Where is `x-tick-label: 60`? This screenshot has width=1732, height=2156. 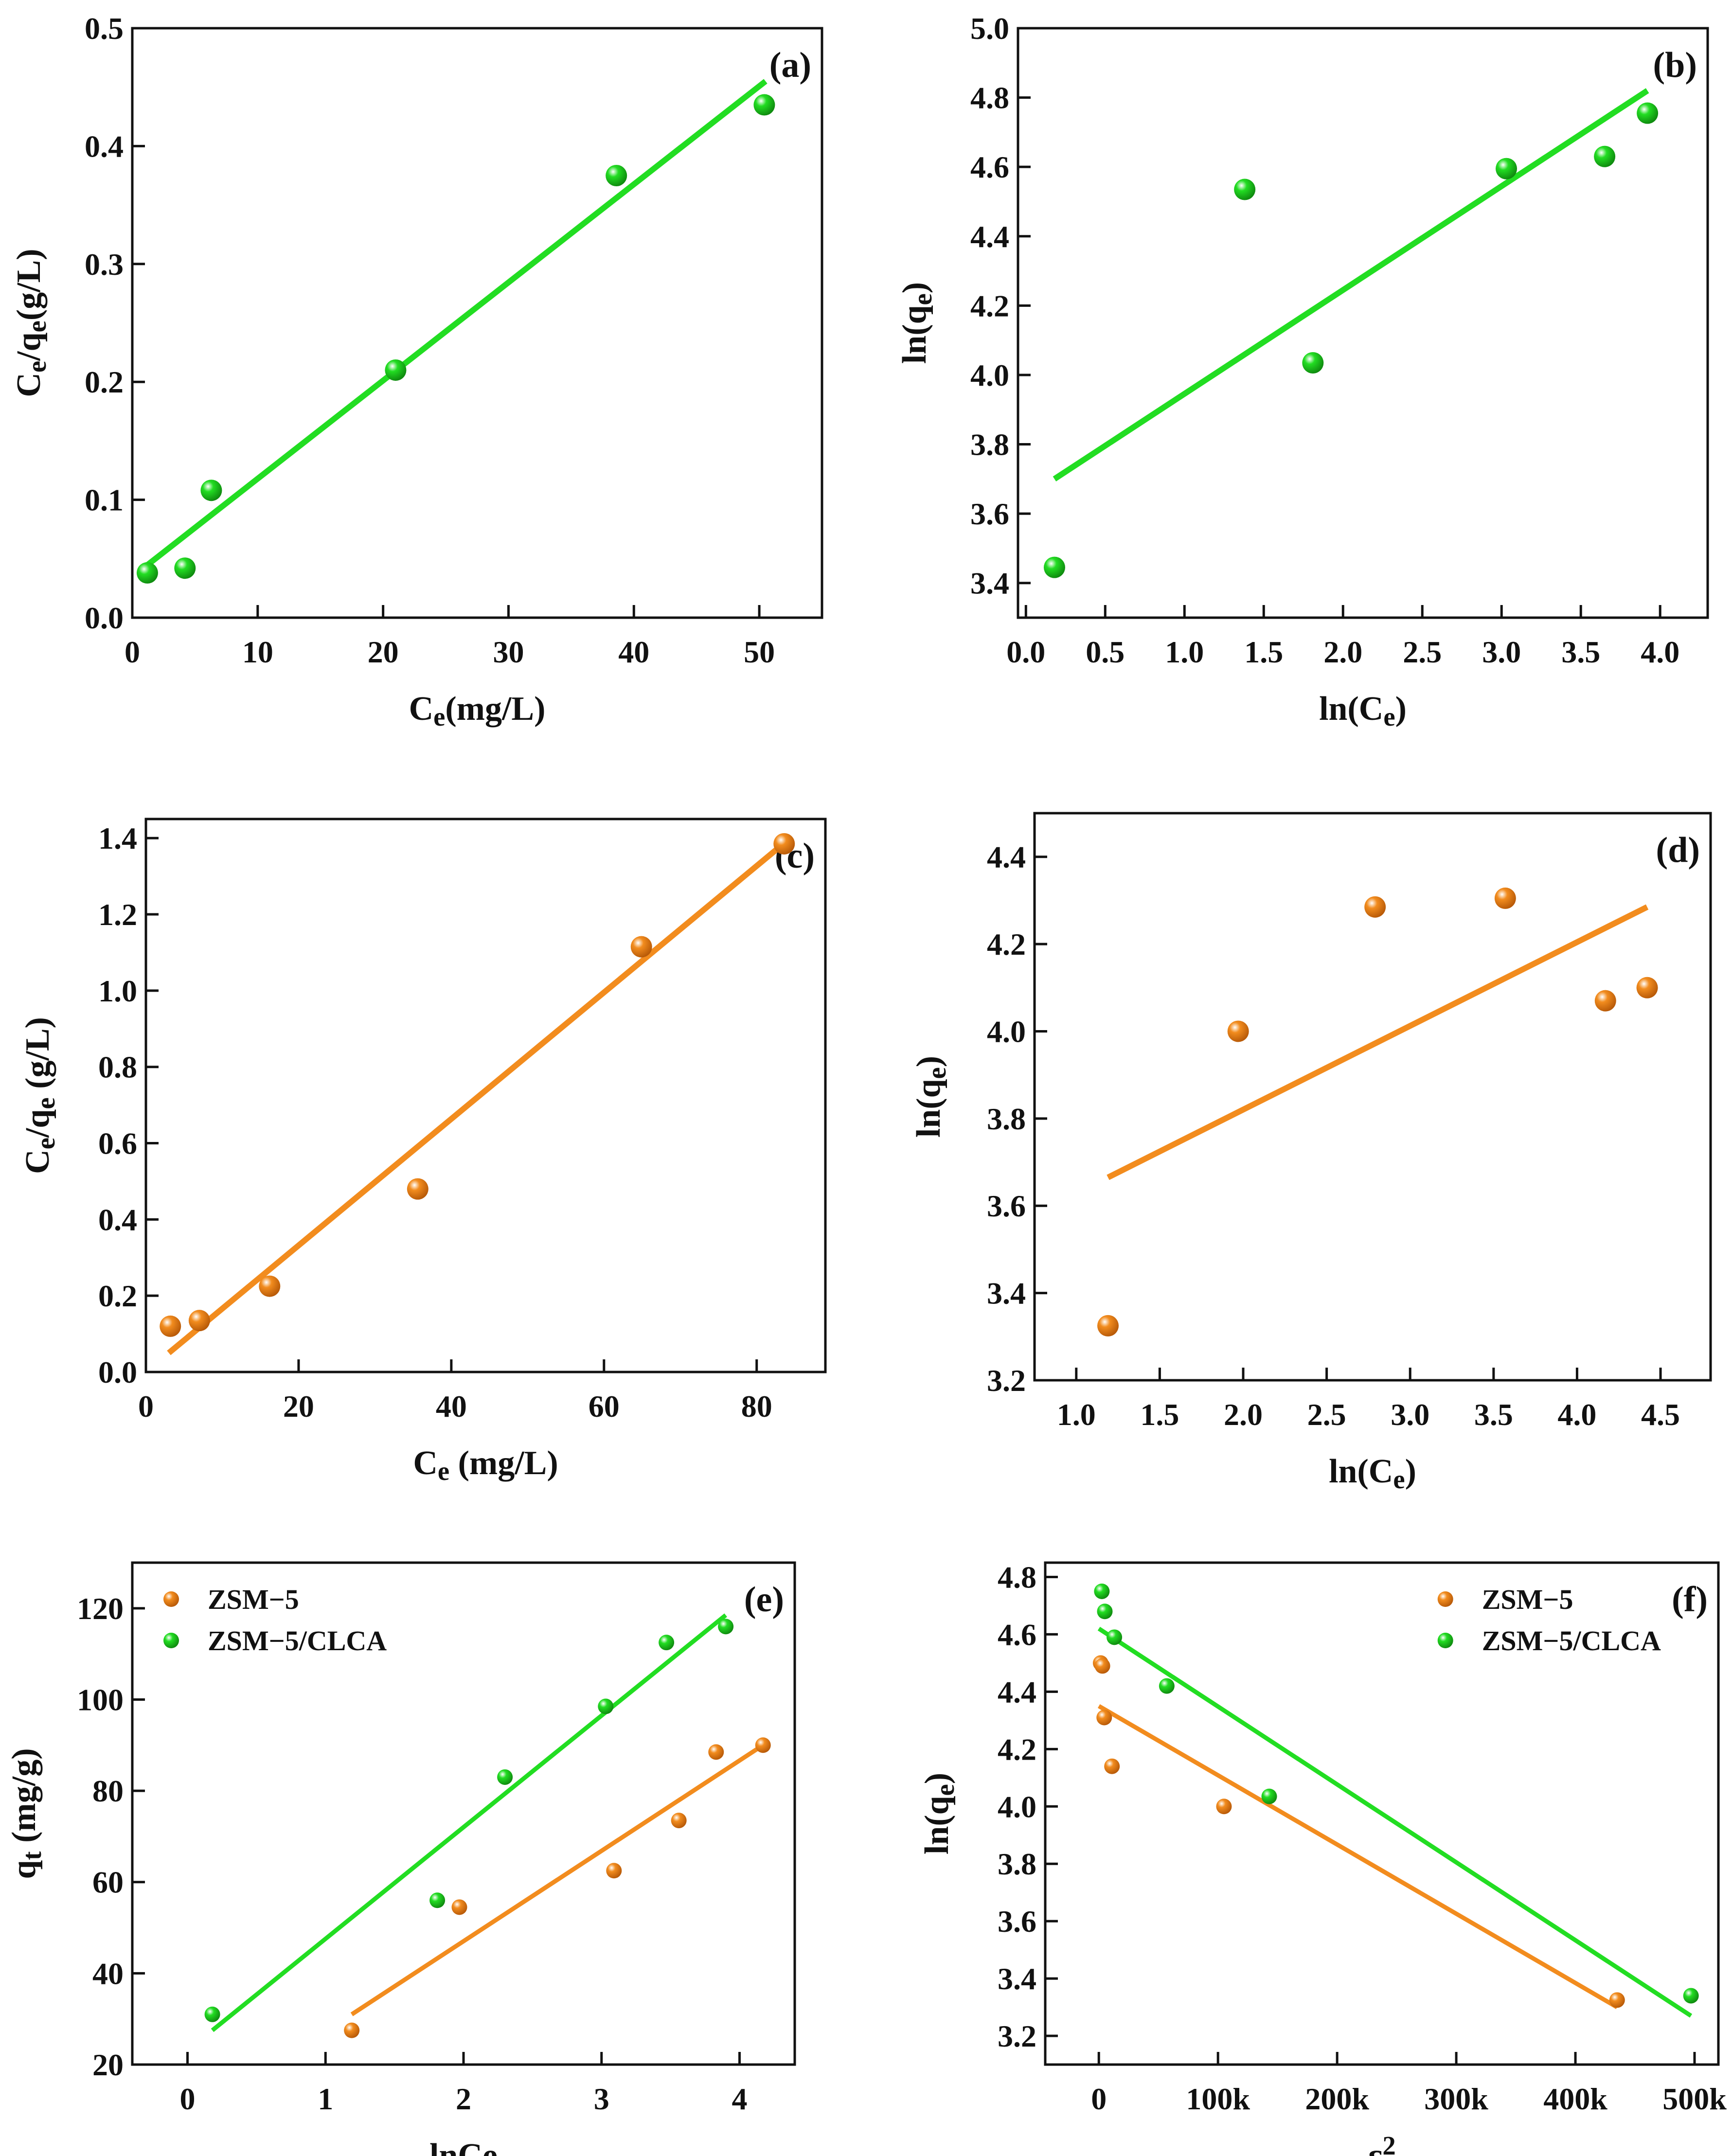
x-tick-label: 60 is located at coordinates (604, 1406).